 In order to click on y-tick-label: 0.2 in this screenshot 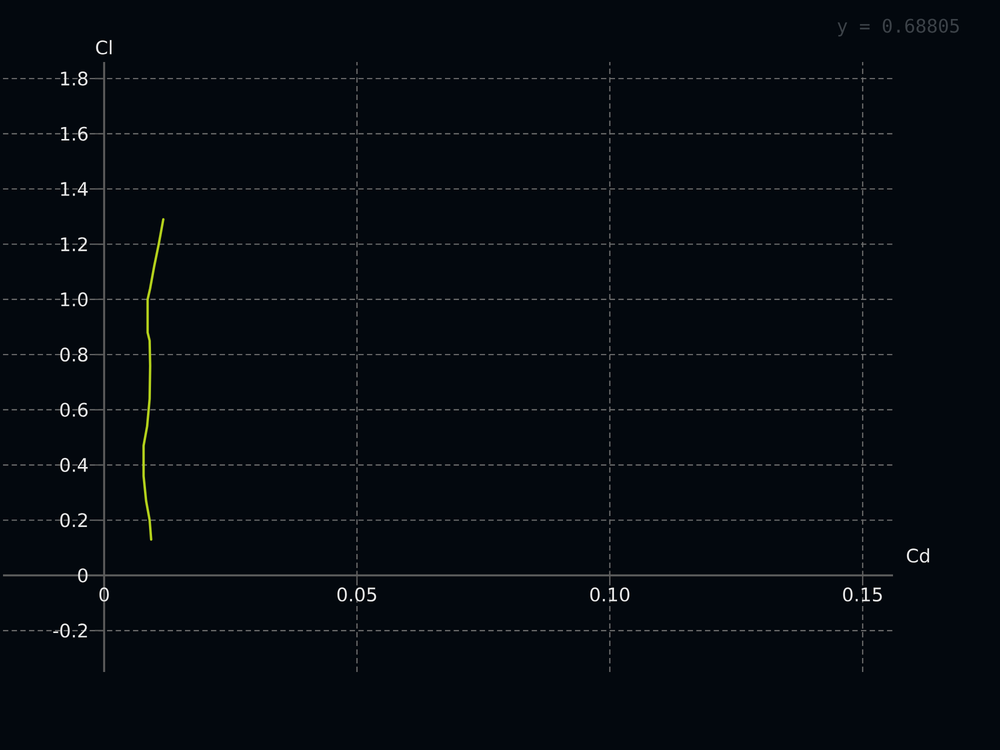, I will do `click(73, 520)`.